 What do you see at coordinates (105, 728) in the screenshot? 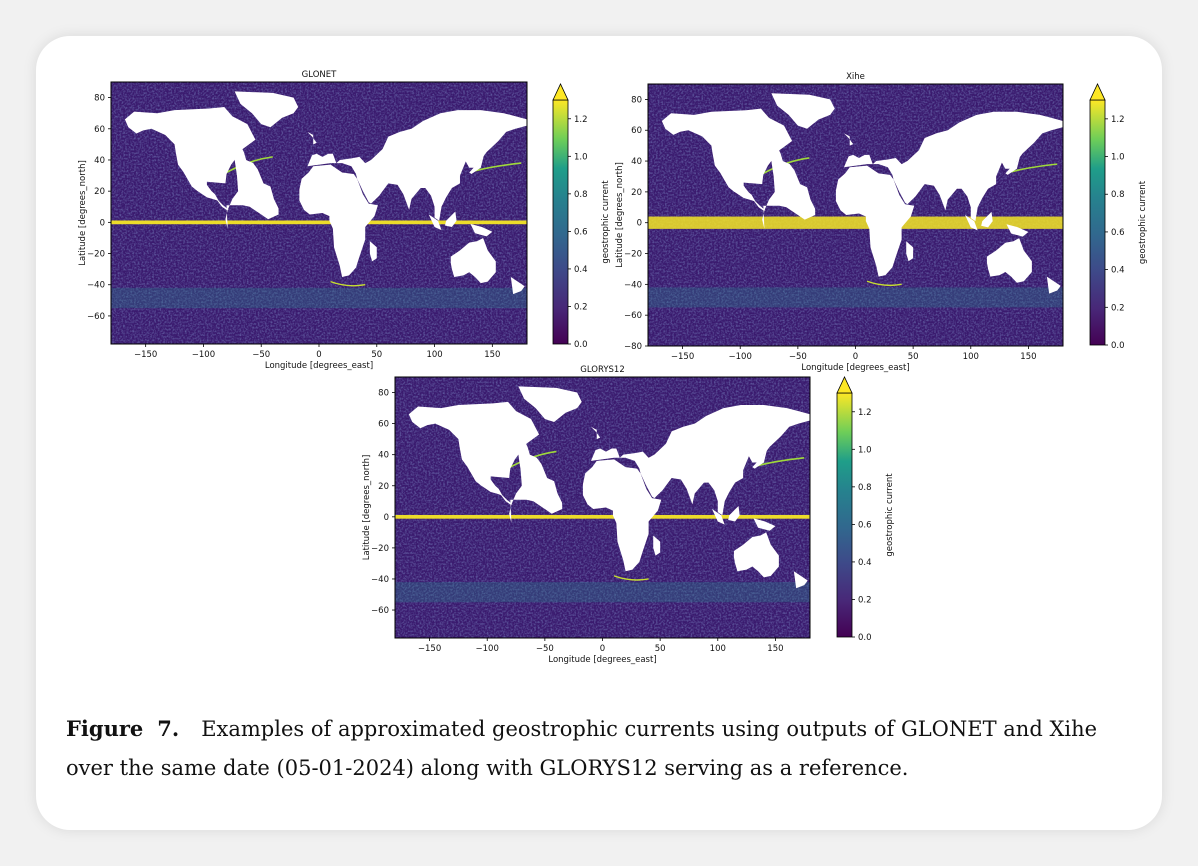
I see `caption-label-word: Figure` at bounding box center [105, 728].